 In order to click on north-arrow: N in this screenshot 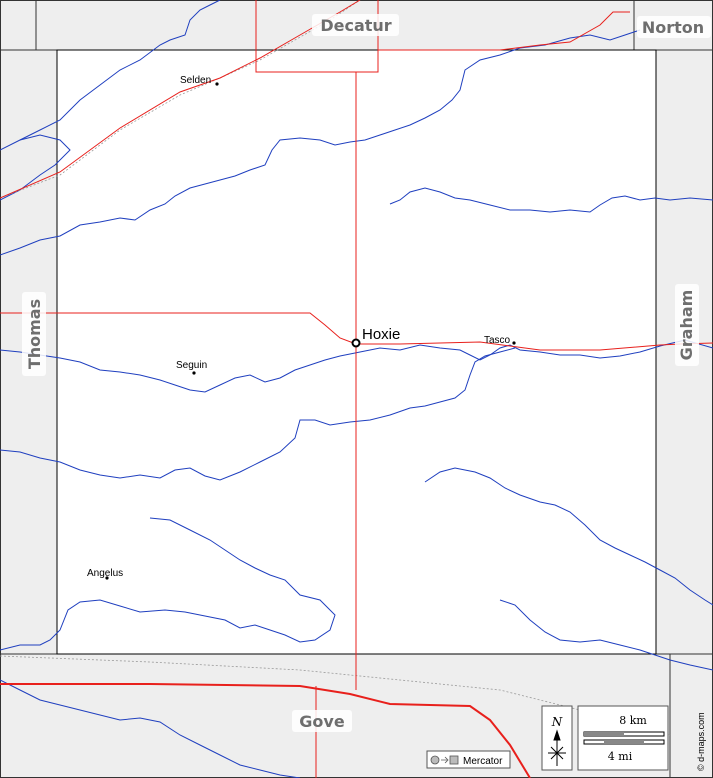, I will do `click(557, 738)`.